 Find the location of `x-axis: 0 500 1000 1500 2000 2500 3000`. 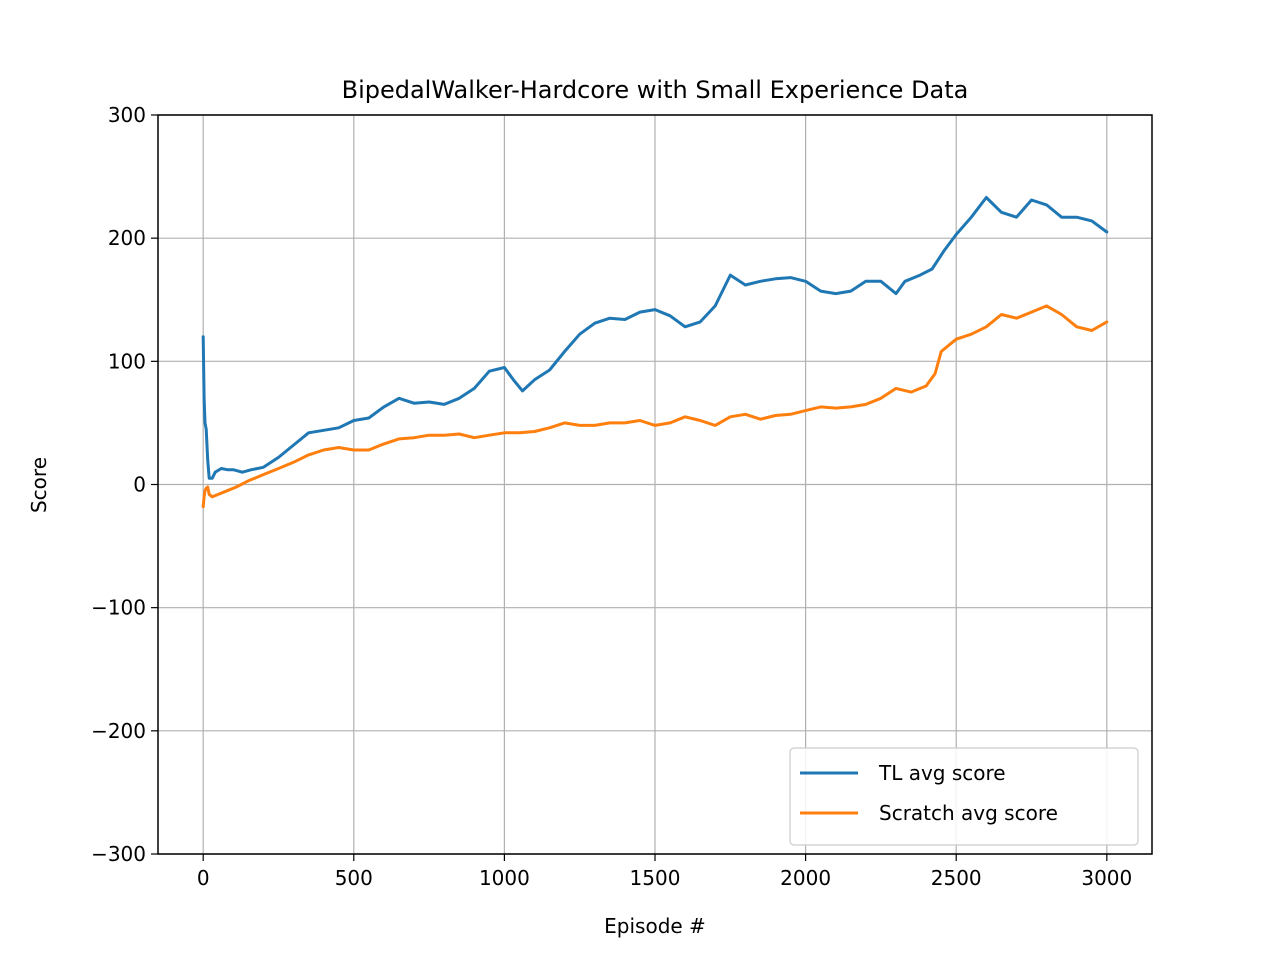

x-axis: 0 500 1000 1500 2000 2500 3000 is located at coordinates (664, 872).